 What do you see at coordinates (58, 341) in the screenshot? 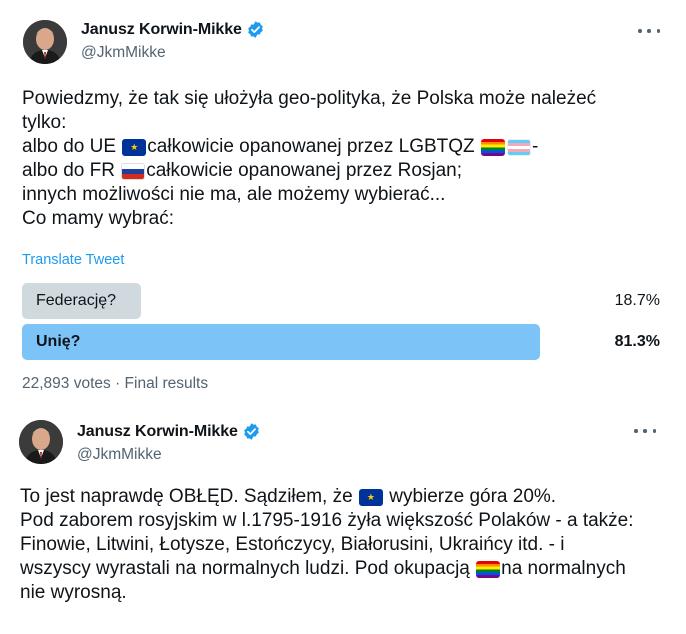
I see `poll-option-label: Unię?` at bounding box center [58, 341].